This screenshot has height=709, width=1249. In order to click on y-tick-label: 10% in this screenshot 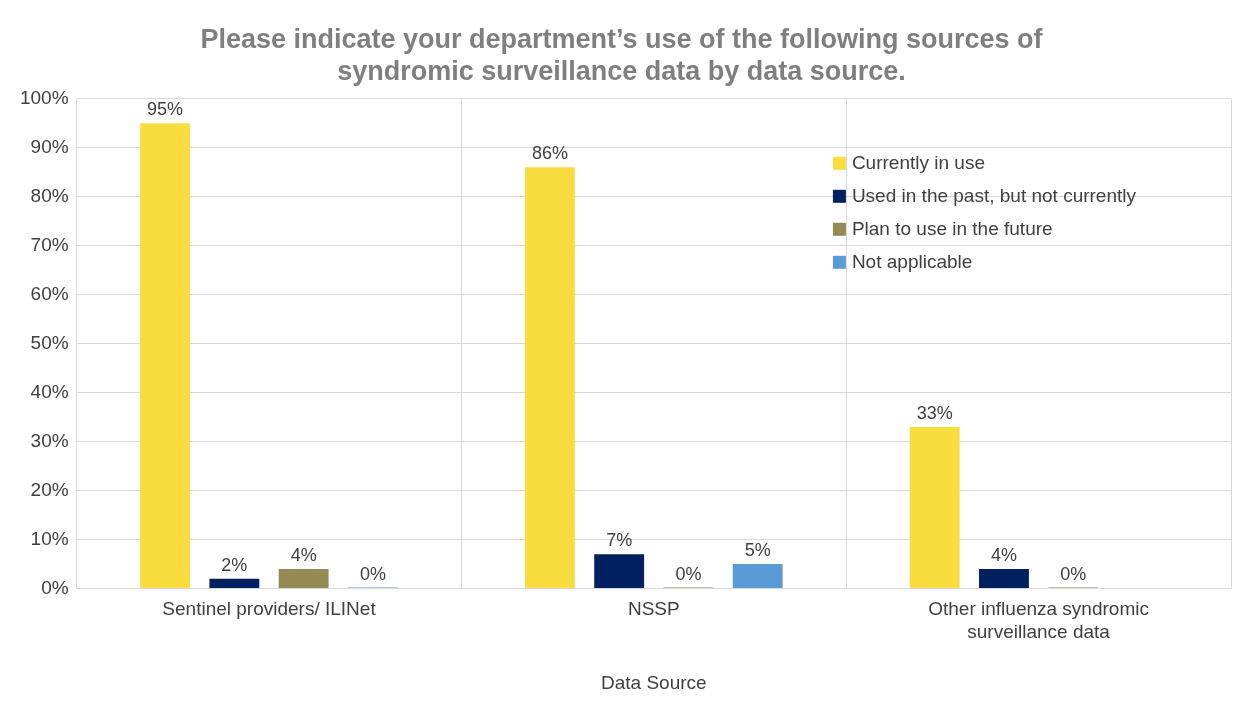, I will do `click(49, 538)`.